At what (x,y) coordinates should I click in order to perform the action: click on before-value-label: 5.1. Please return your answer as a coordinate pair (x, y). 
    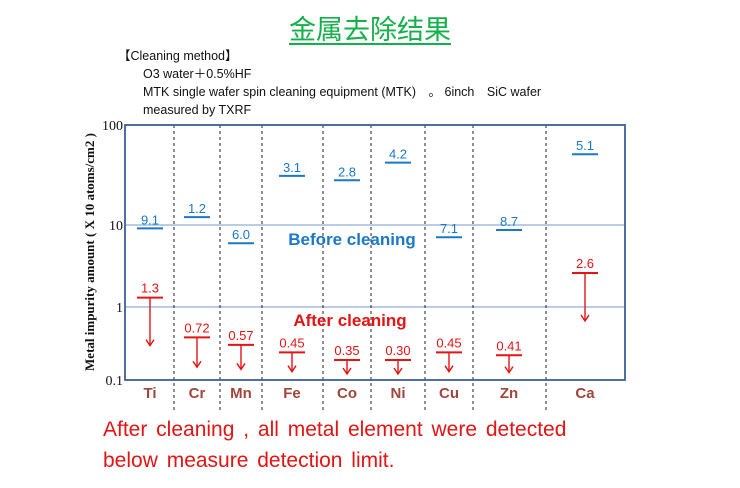
    Looking at the image, I should click on (585, 145).